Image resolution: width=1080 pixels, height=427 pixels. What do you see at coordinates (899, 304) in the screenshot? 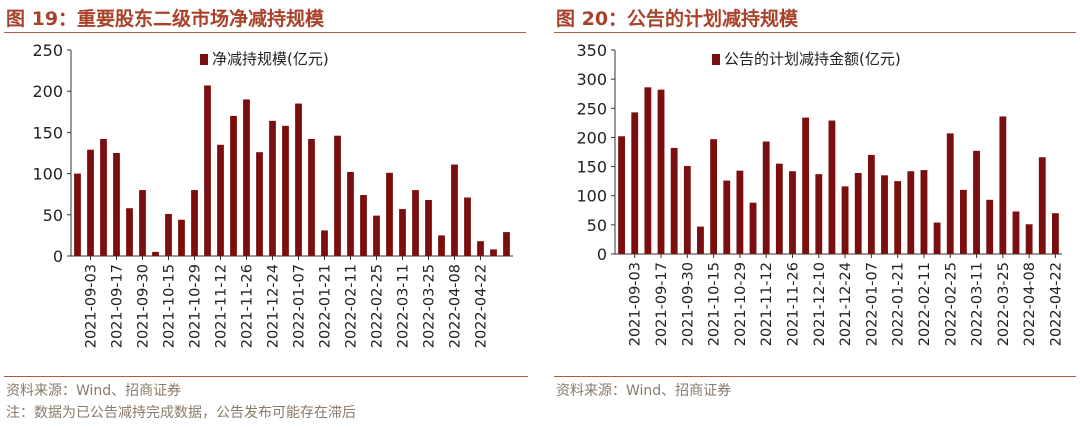
I see `right-x-tick-label: 2022-01-21` at bounding box center [899, 304].